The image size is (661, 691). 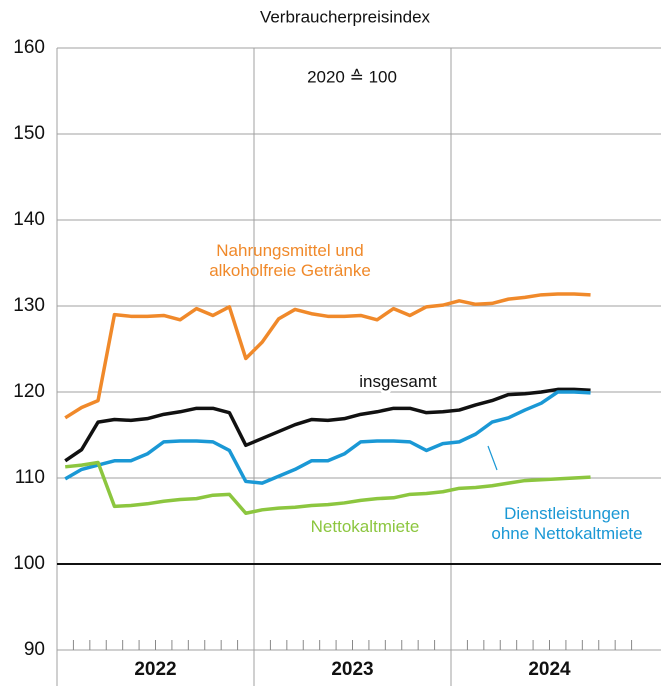 What do you see at coordinates (549, 669) in the screenshot?
I see `x-group-label: 2024` at bounding box center [549, 669].